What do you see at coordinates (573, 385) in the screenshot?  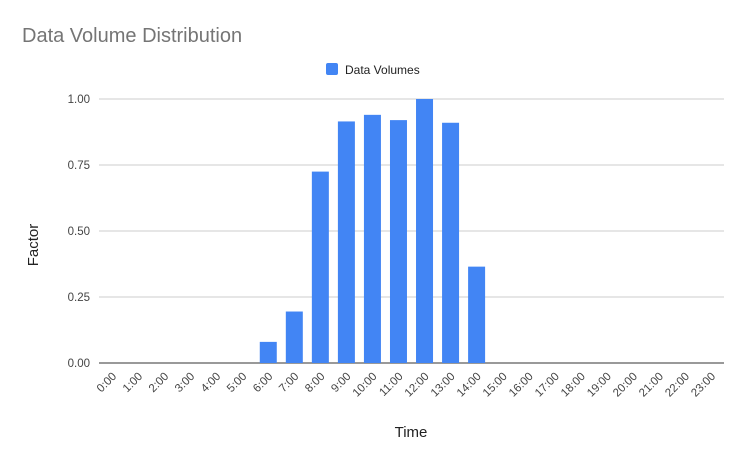 I see `x-tick-label: 18:00` at bounding box center [573, 385].